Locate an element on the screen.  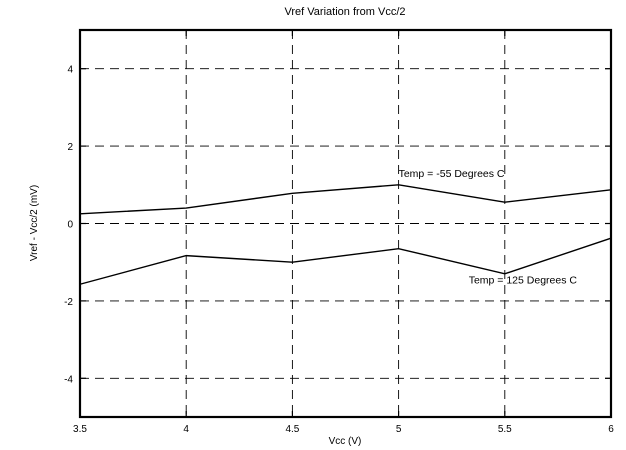
x-tick-label: 3.5 is located at coordinates (80, 429).